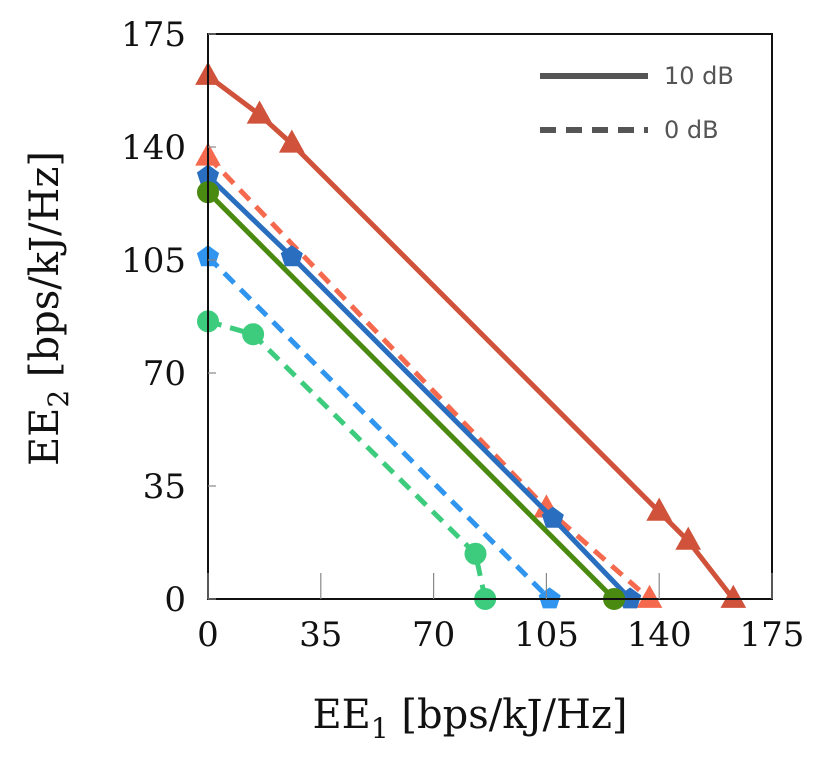 The height and width of the screenshot is (760, 830). Describe the element at coordinates (637, 103) in the screenshot. I see `legend: 10 dB 0 dB` at that location.